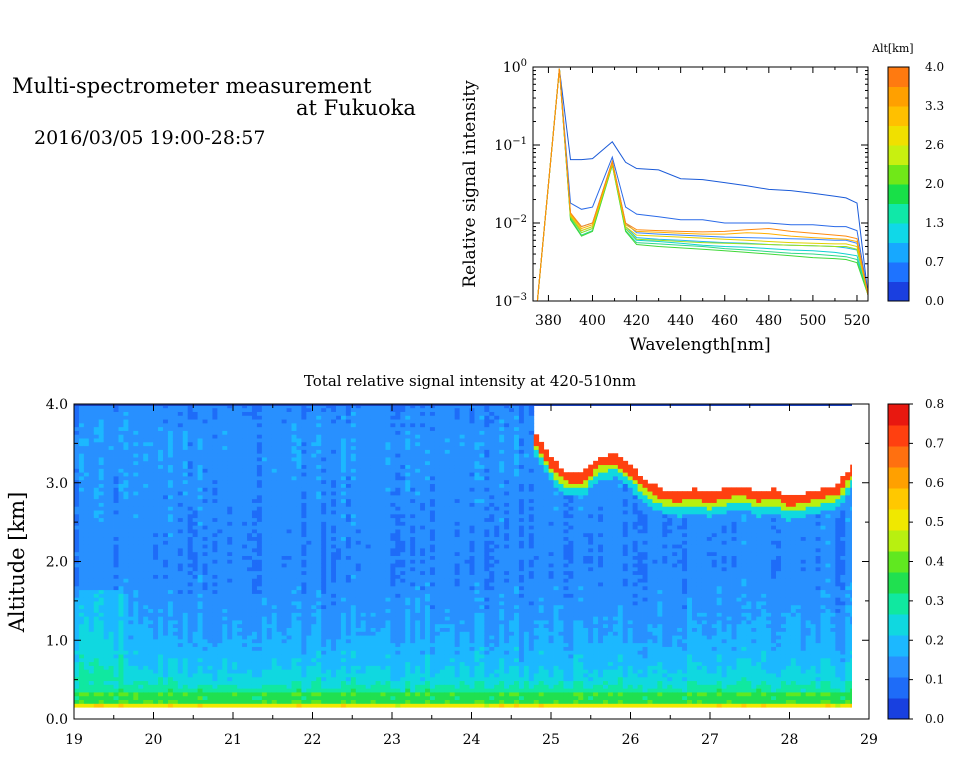  What do you see at coordinates (150, 138) in the screenshot?
I see `measurement-datetime: 2016/03/05 19:00-28:57` at bounding box center [150, 138].